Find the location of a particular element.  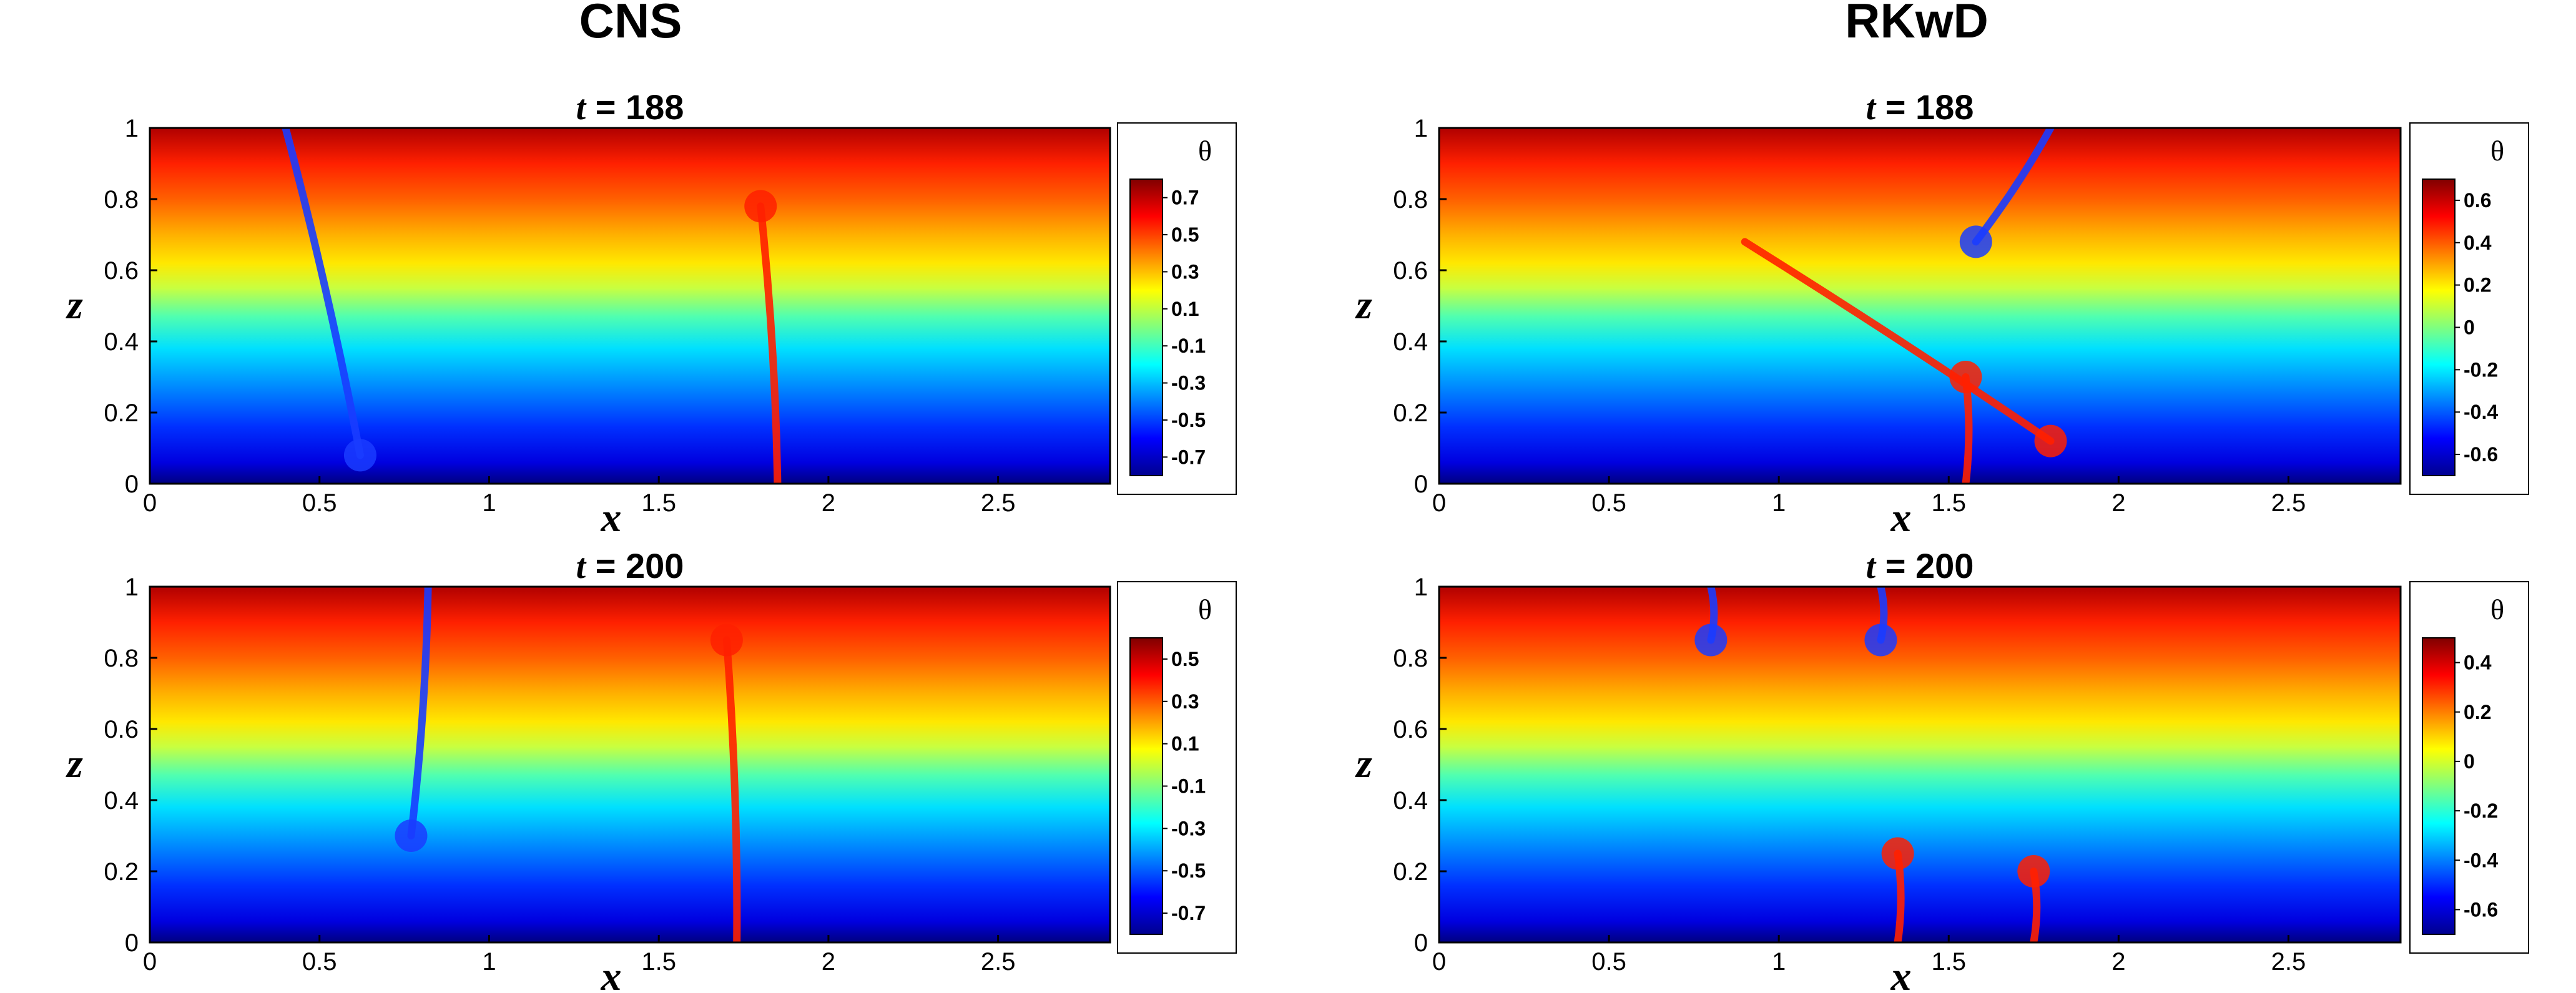

colorbar-label: -0.4 is located at coordinates (2481, 412).